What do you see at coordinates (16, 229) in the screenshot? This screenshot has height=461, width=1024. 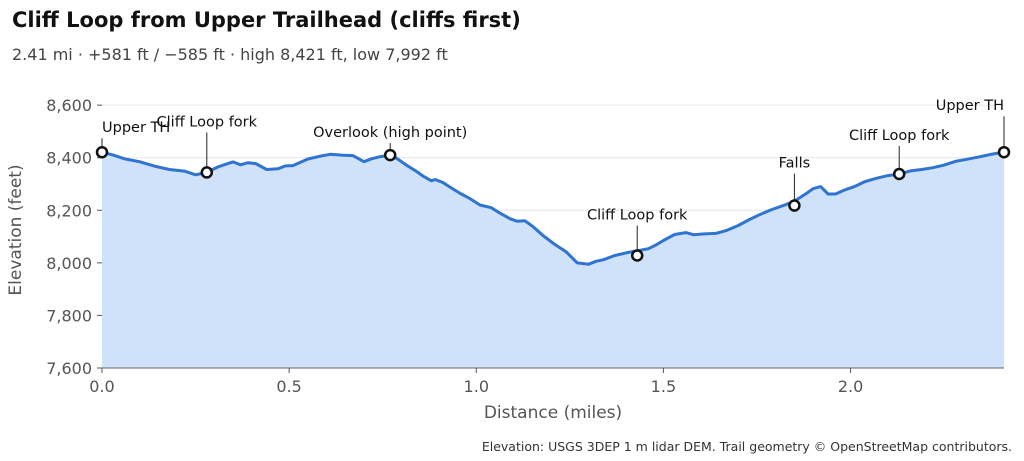 I see `y-axis-label: Elevation (feet)` at bounding box center [16, 229].